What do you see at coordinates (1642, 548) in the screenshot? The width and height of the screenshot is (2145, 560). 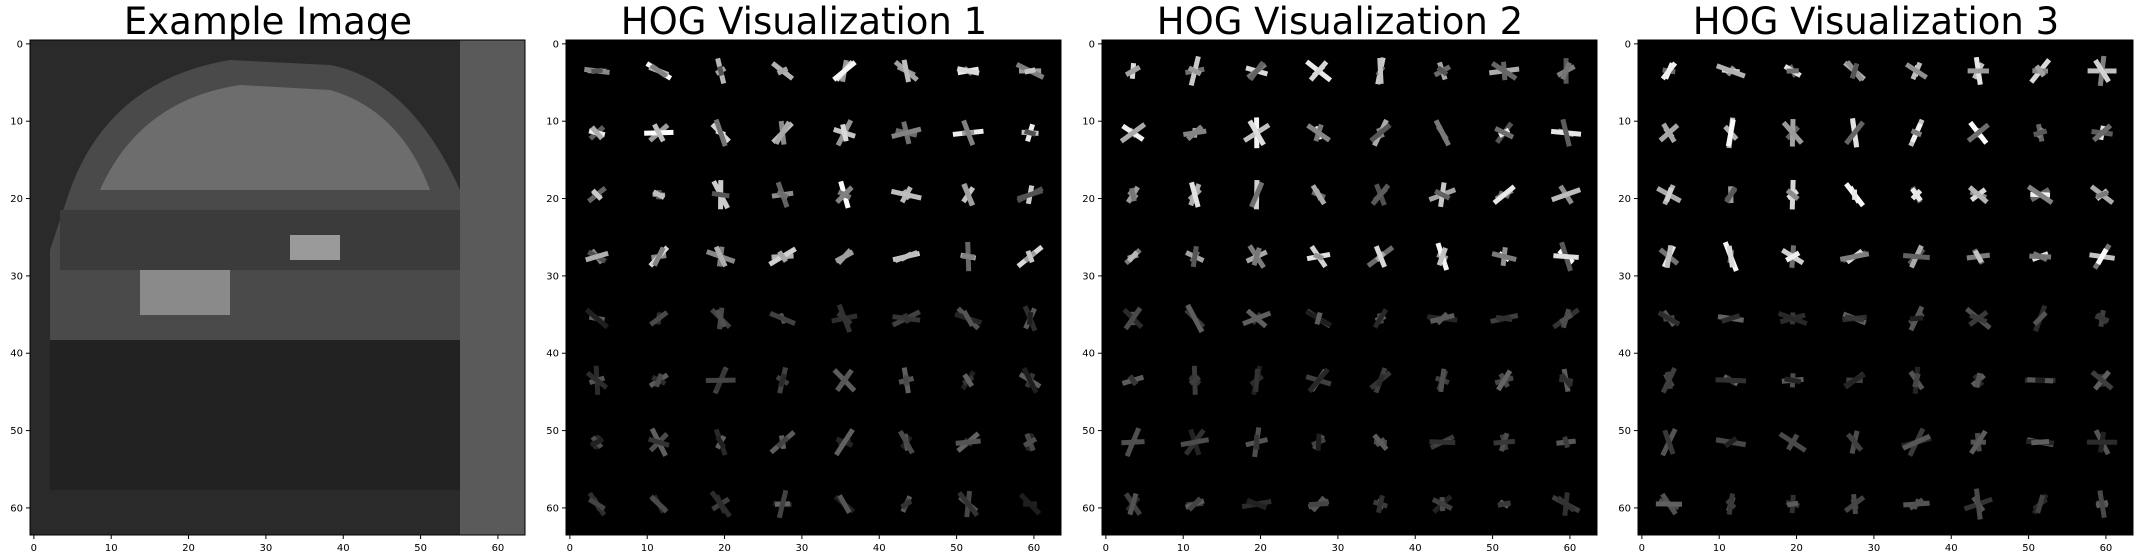 I see `x-tick-label: 0` at bounding box center [1642, 548].